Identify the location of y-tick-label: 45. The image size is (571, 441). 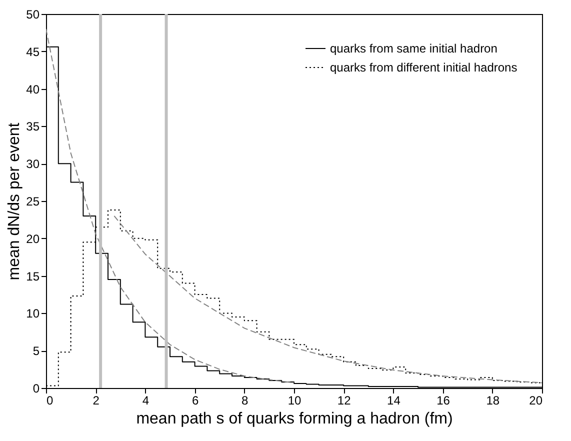
(33, 51).